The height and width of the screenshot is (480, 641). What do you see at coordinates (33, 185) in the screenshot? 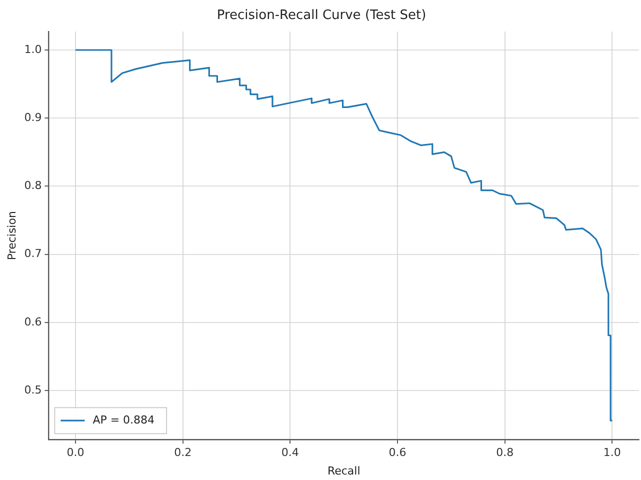
I see `y-tick-label: 0.8` at bounding box center [33, 185].